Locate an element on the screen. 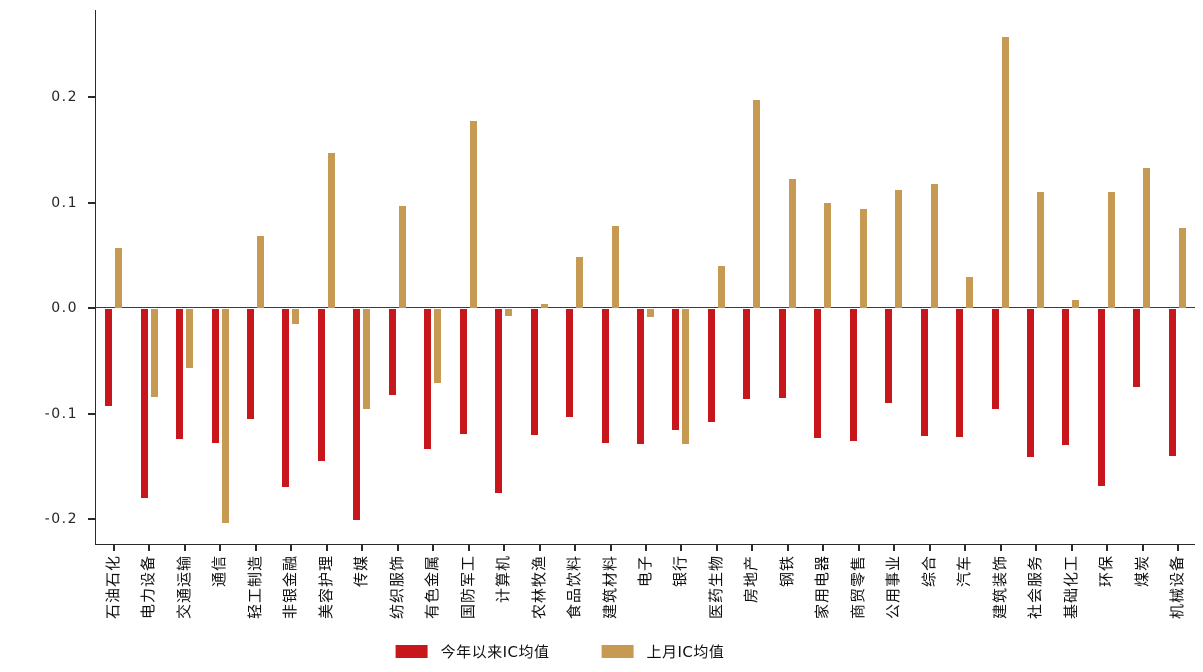 The height and width of the screenshot is (672, 1203). x-label-cell: 美容护理 is located at coordinates (325, 596).